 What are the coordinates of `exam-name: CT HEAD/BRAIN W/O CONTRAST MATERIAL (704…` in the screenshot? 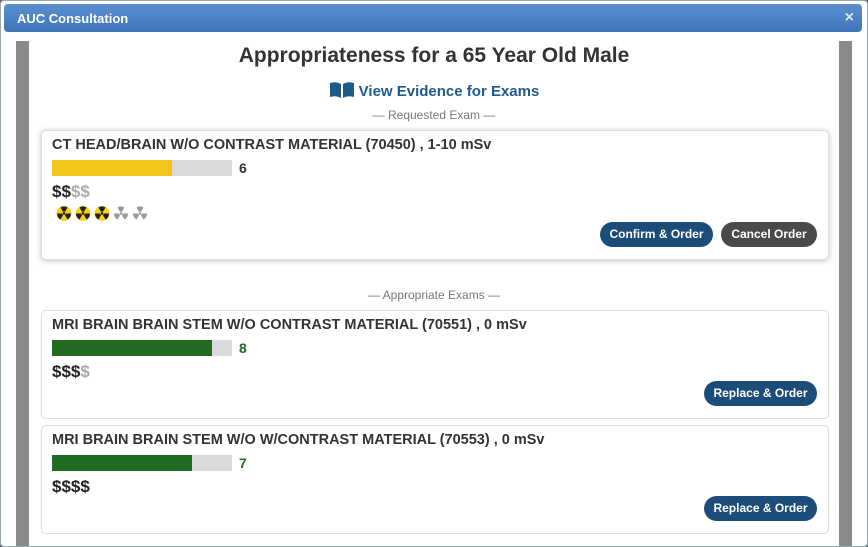 It's located at (272, 145).